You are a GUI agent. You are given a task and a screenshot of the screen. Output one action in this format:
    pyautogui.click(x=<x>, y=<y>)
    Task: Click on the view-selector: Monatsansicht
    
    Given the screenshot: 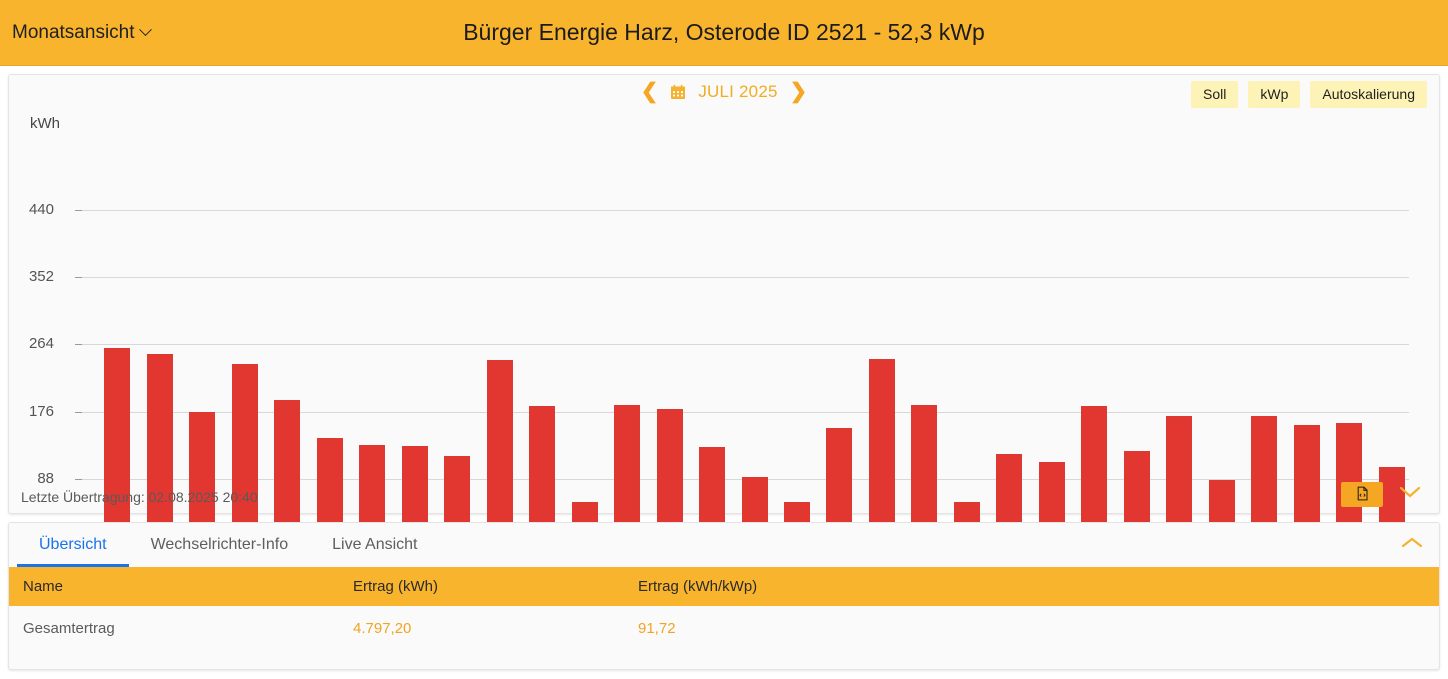 What is the action you would take?
    pyautogui.click(x=76, y=32)
    